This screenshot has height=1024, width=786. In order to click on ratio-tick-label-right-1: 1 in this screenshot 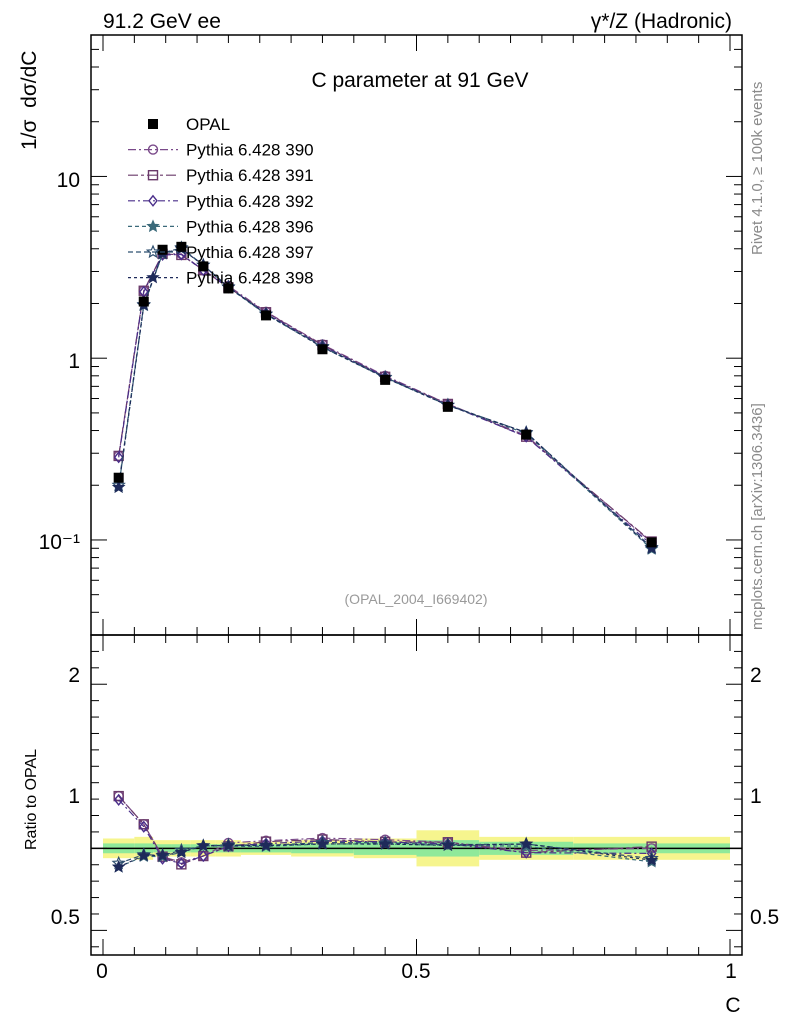, I will do `click(756, 796)`.